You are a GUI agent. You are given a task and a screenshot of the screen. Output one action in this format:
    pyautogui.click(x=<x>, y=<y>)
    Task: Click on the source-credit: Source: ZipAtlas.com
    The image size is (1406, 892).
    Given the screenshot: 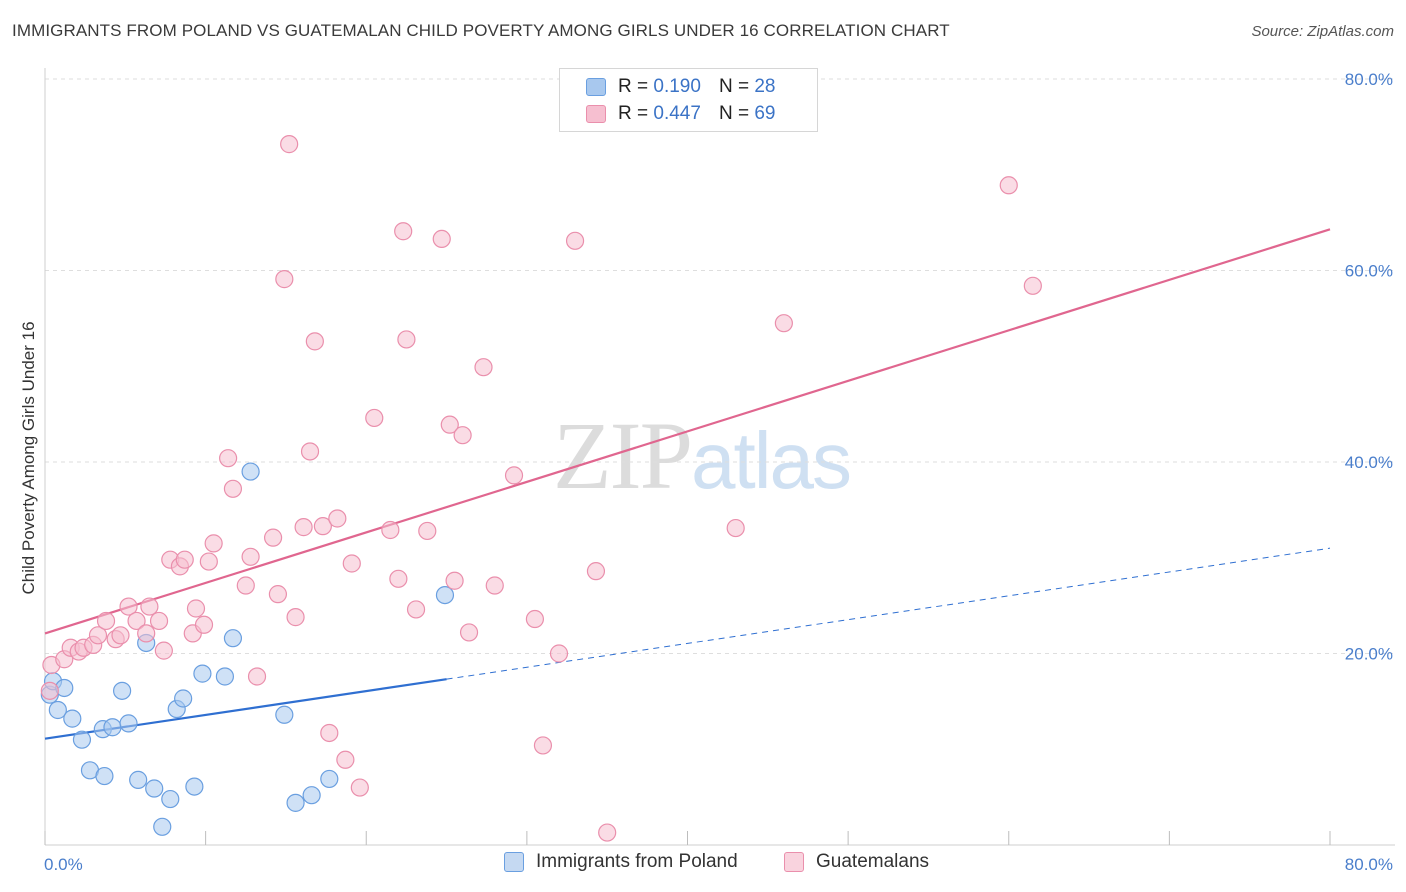 What is the action you would take?
    pyautogui.click(x=1322, y=31)
    